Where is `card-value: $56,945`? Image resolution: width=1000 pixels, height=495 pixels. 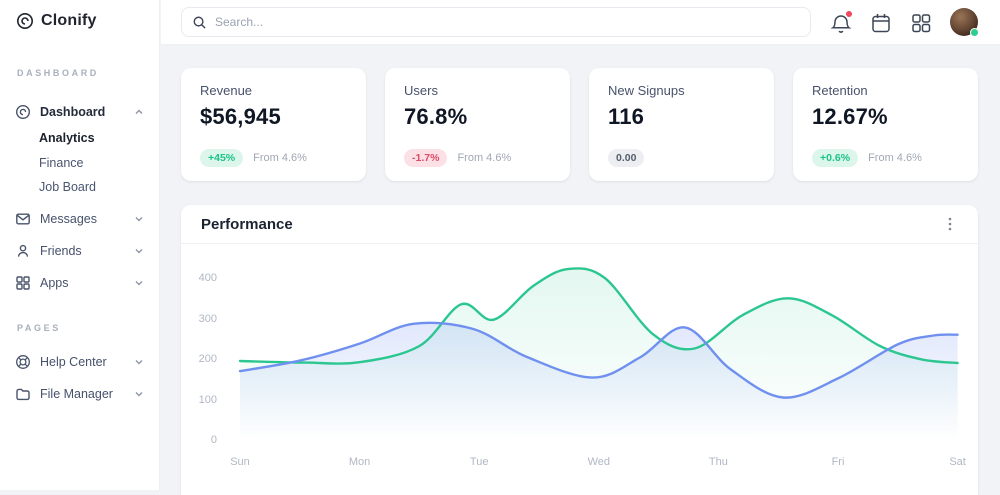 card-value: $56,945 is located at coordinates (240, 116).